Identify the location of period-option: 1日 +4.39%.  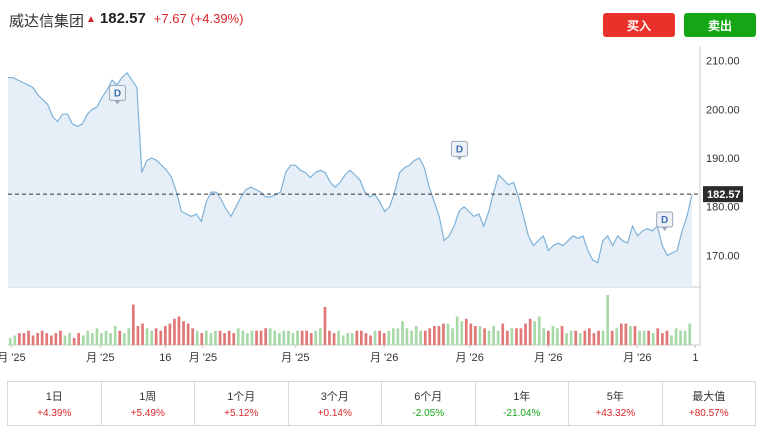
(55, 403).